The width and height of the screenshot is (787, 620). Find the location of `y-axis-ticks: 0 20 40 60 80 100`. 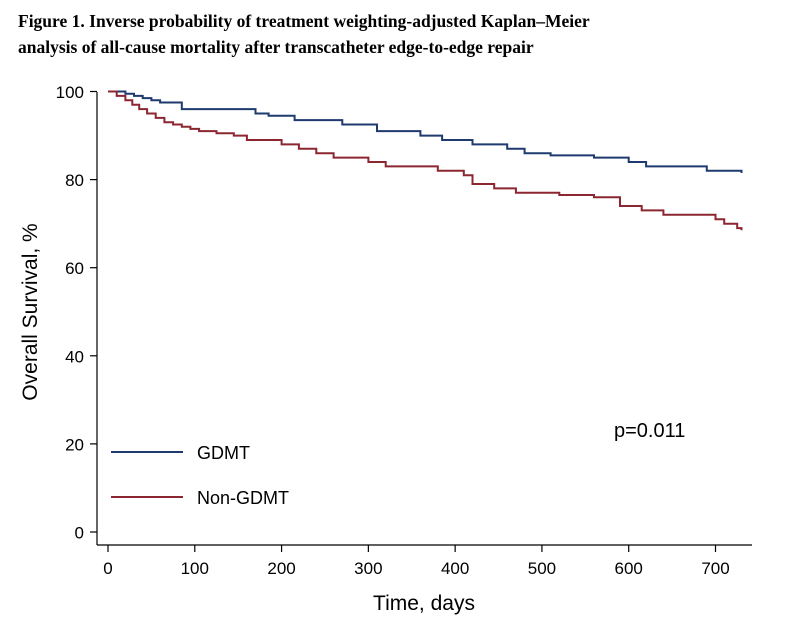

y-axis-ticks: 0 20 40 60 80 100 is located at coordinates (76, 313).